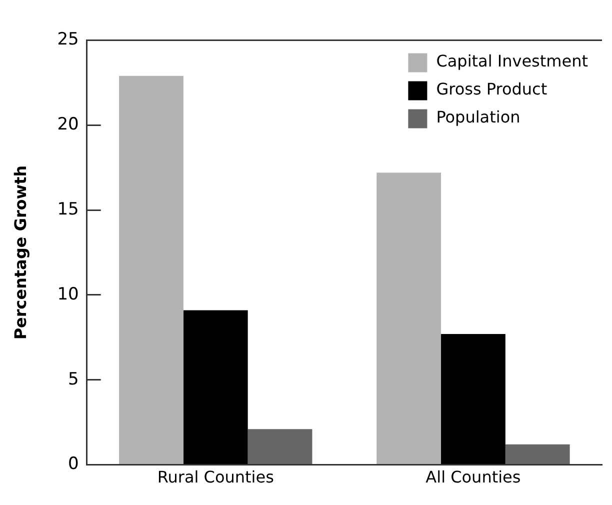 The height and width of the screenshot is (505, 612). I want to click on y-axis-title: Percentage Growth, so click(20, 252).